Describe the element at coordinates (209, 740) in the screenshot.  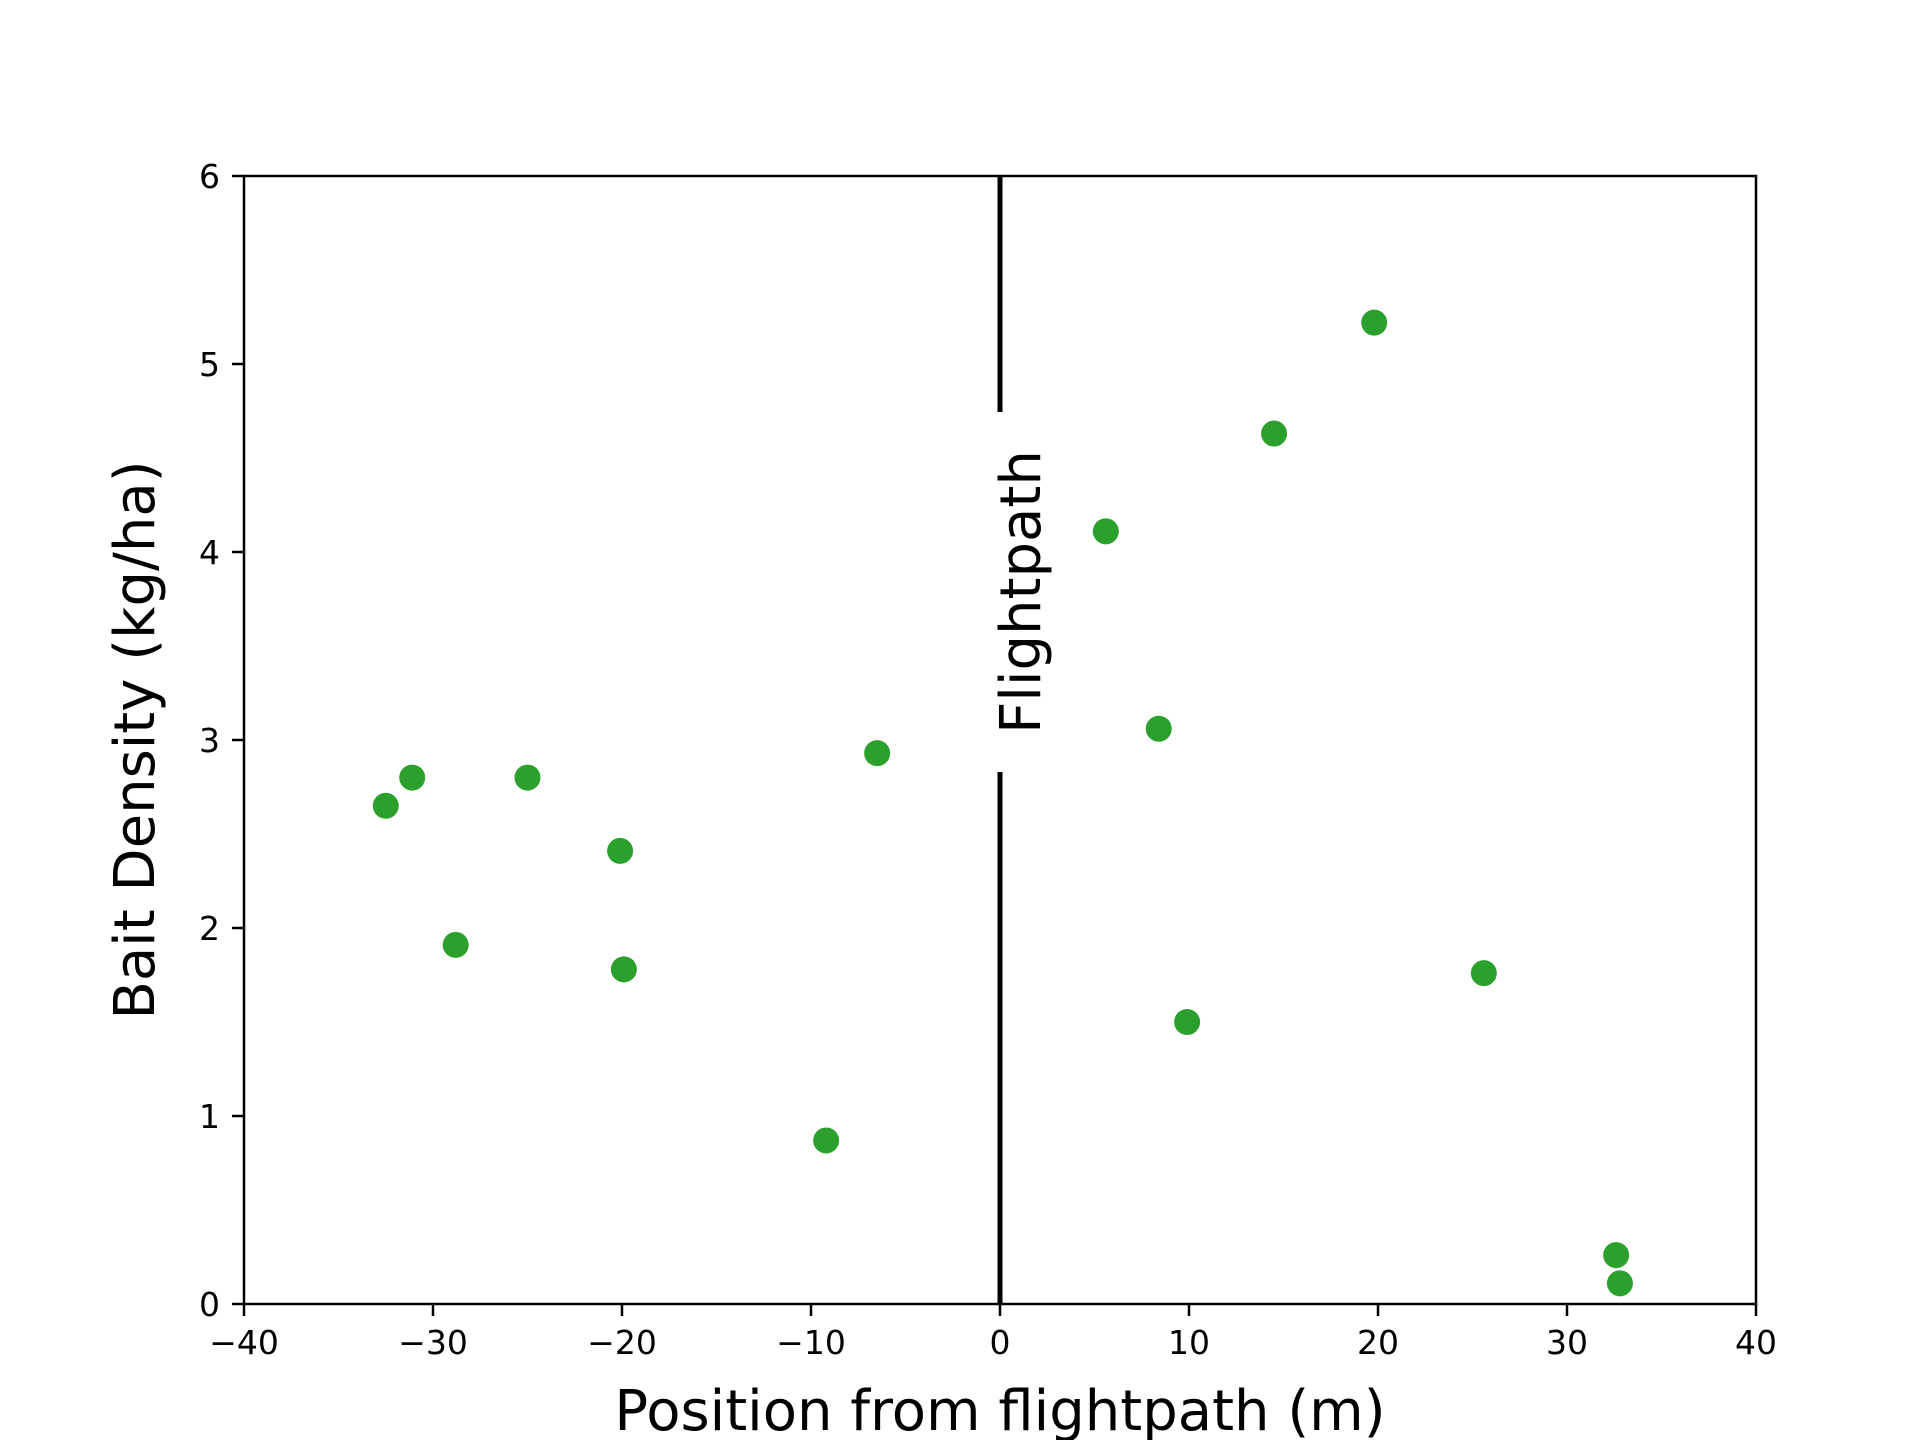
I see `y-tick-label: 3` at that location.